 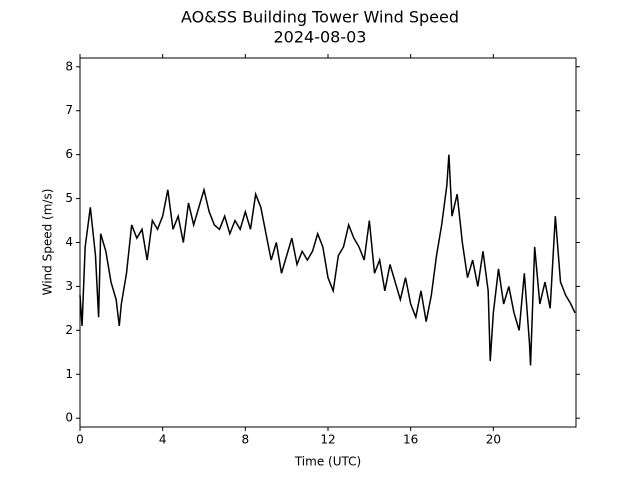 What do you see at coordinates (69, 418) in the screenshot?
I see `y-tick-label: 0` at bounding box center [69, 418].